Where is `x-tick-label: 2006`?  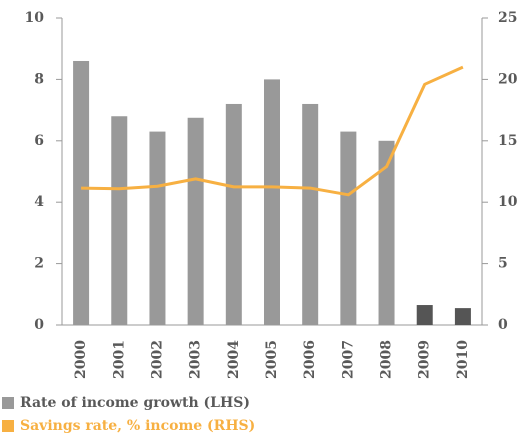 x-tick-label: 2006 is located at coordinates (310, 359).